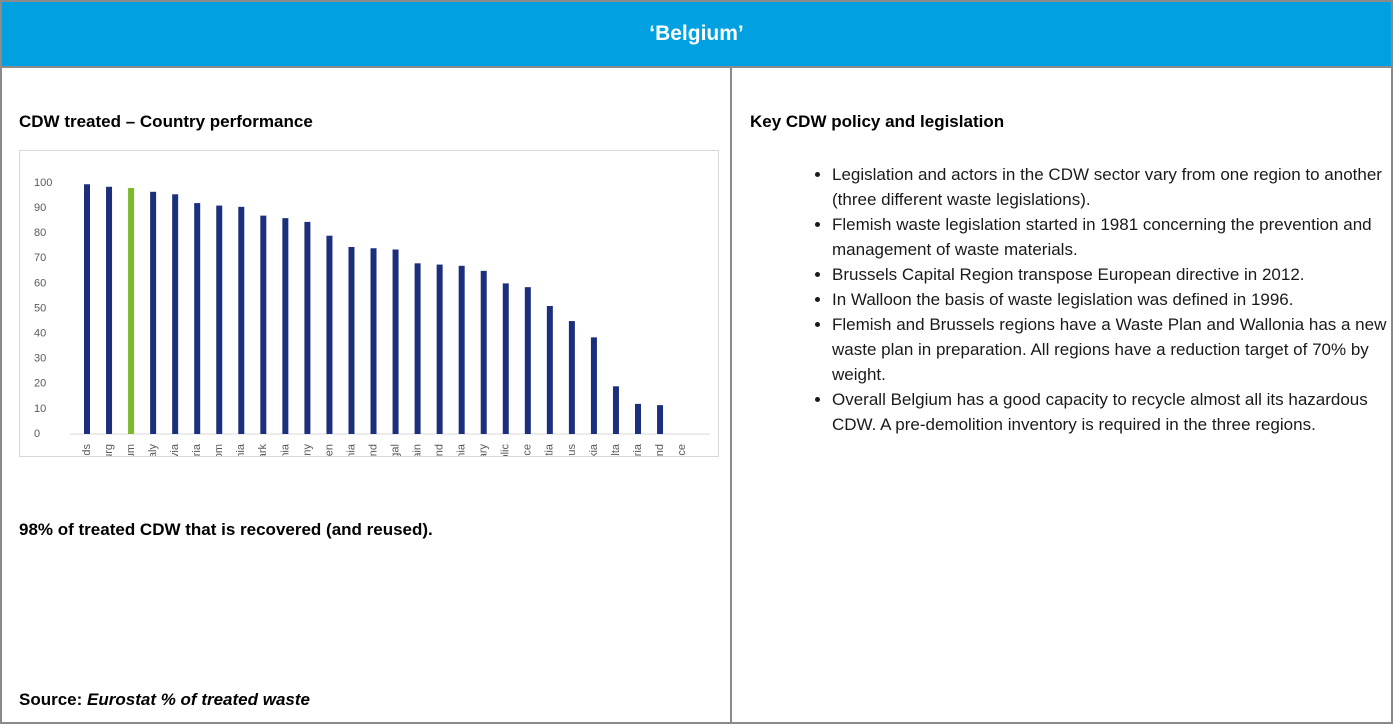 The image size is (1393, 724). Describe the element at coordinates (219, 450) in the screenshot. I see `x-tick-label: United Kingdom` at that location.